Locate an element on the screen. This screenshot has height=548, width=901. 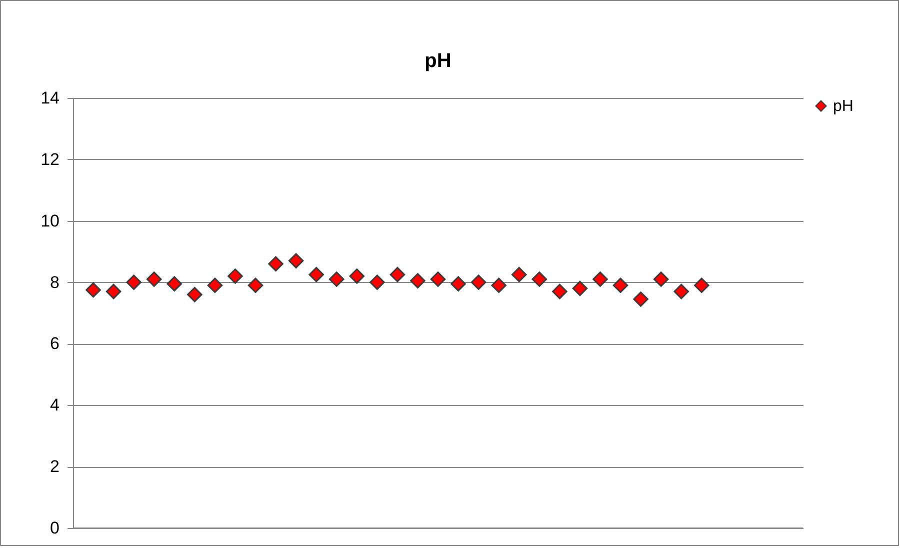
y-tick-label: 12 is located at coordinates (50, 159).